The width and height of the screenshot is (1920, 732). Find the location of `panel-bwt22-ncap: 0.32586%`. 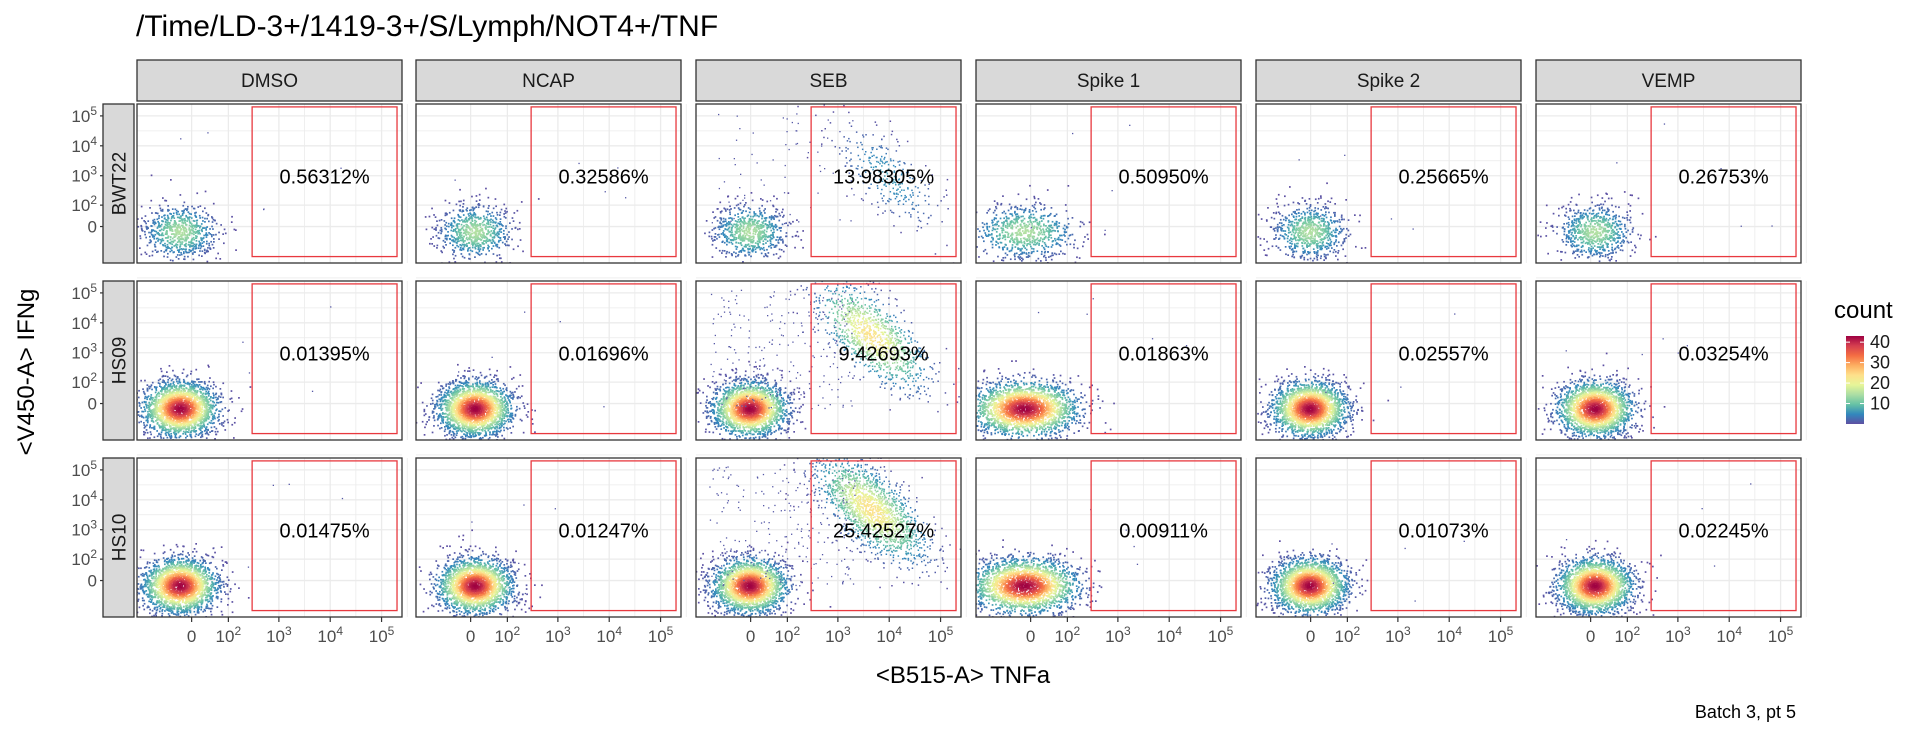

panel-bwt22-ncap: 0.32586% is located at coordinates (551, 182).